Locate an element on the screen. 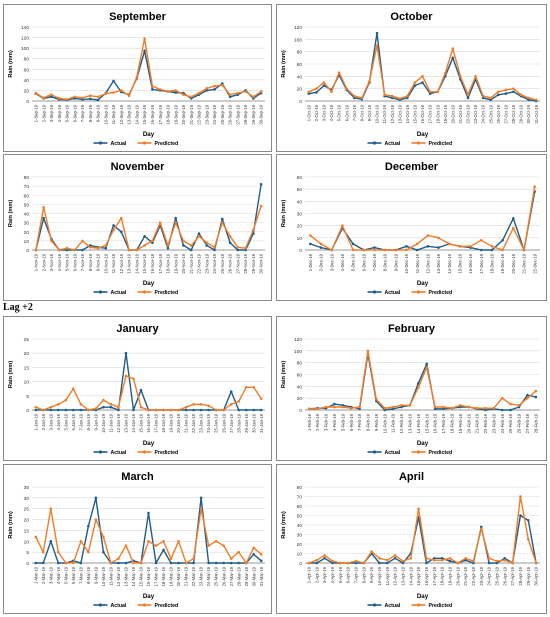 The image size is (550, 617). x-tick-label: 23-Feb-19 is located at coordinates (493, 423).